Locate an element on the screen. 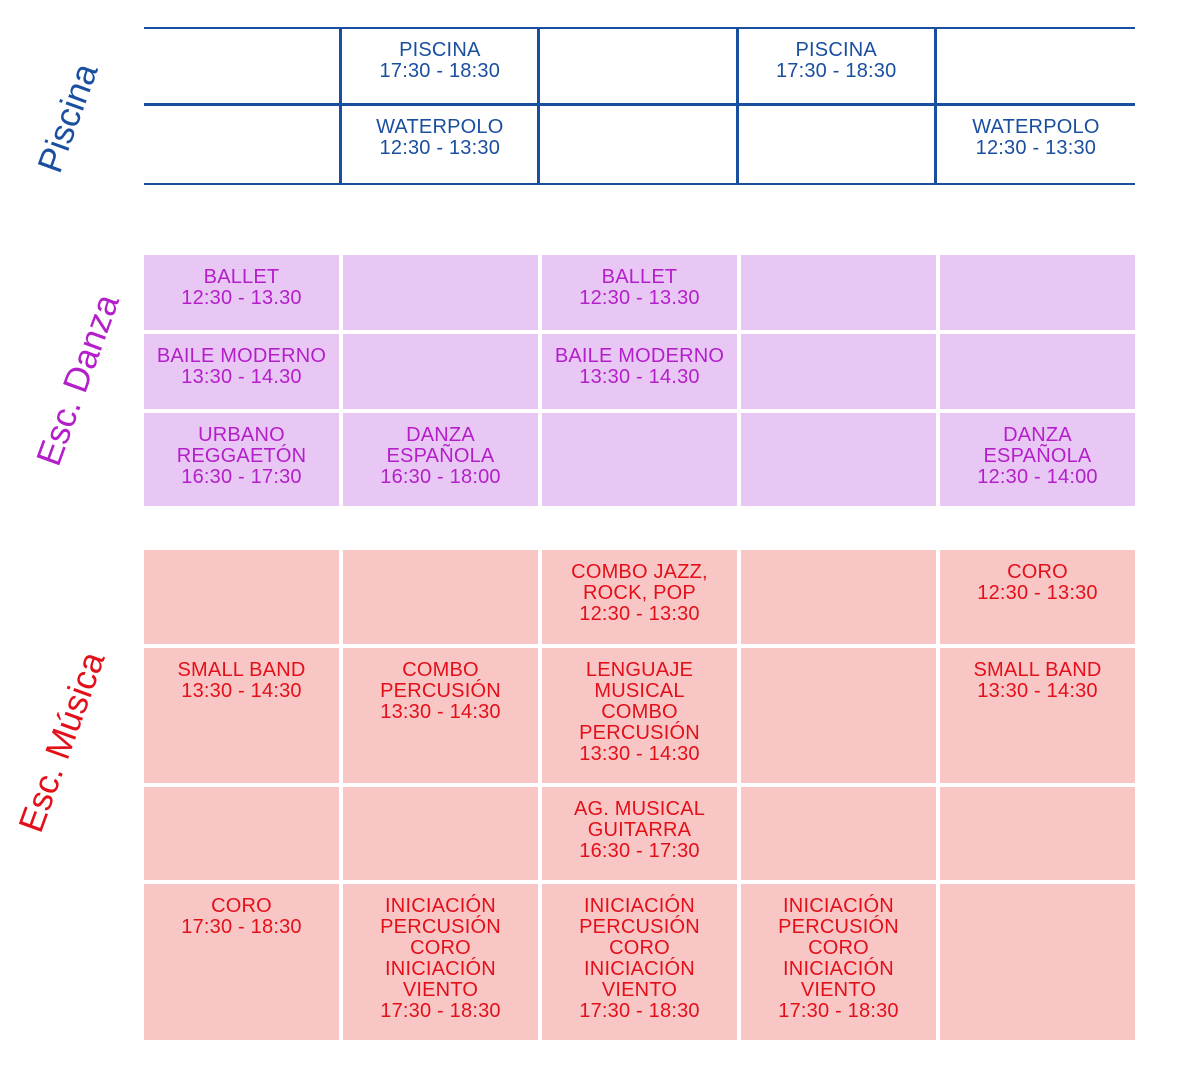 The image size is (1203, 1091). schedule-cell: AG. MUSICAL GUITARRA 16:30 - 17:30 is located at coordinates (639, 833).